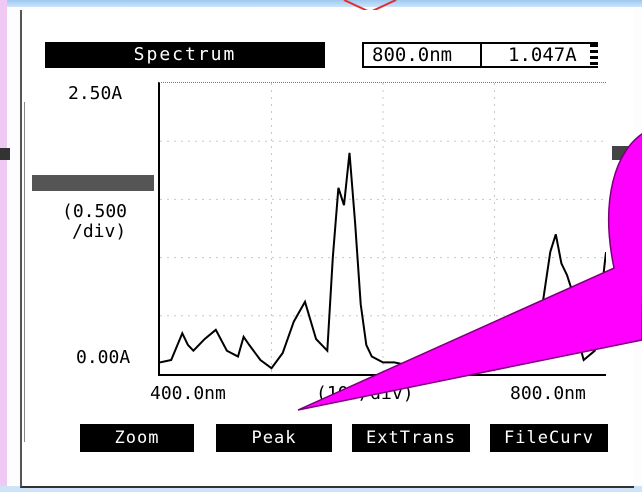 This screenshot has height=492, width=642. What do you see at coordinates (26, 272) in the screenshot?
I see `left-ruler` at bounding box center [26, 272].